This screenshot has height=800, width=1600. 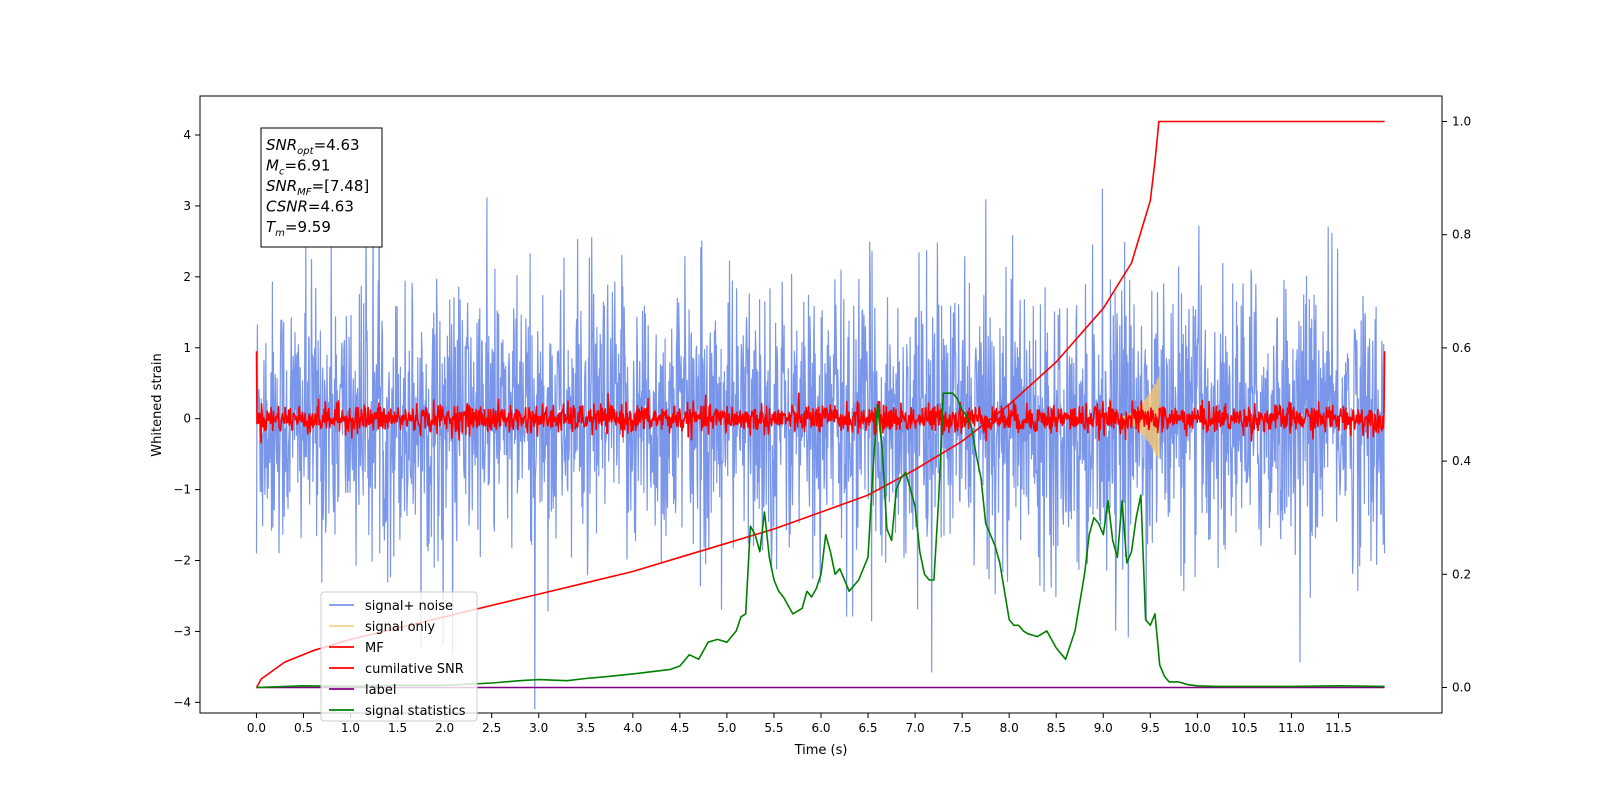 What do you see at coordinates (1461, 688) in the screenshot?
I see `y2-tick-label: 0.0` at bounding box center [1461, 688].